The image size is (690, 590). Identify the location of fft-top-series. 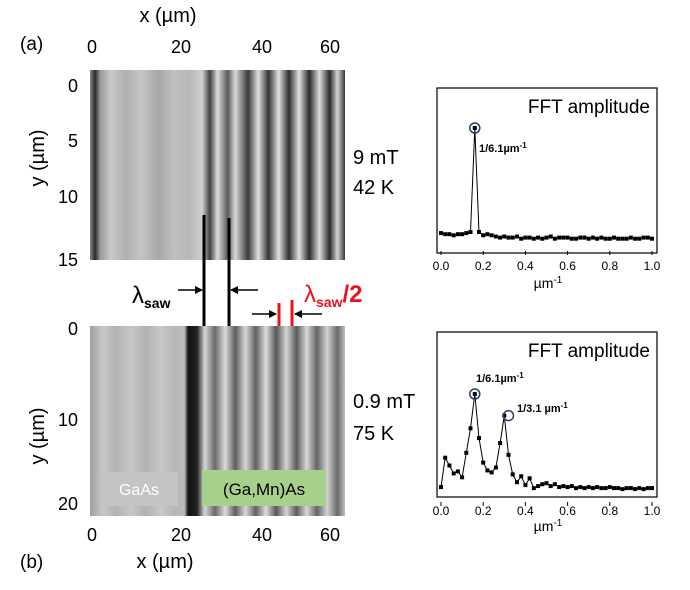
(546, 181).